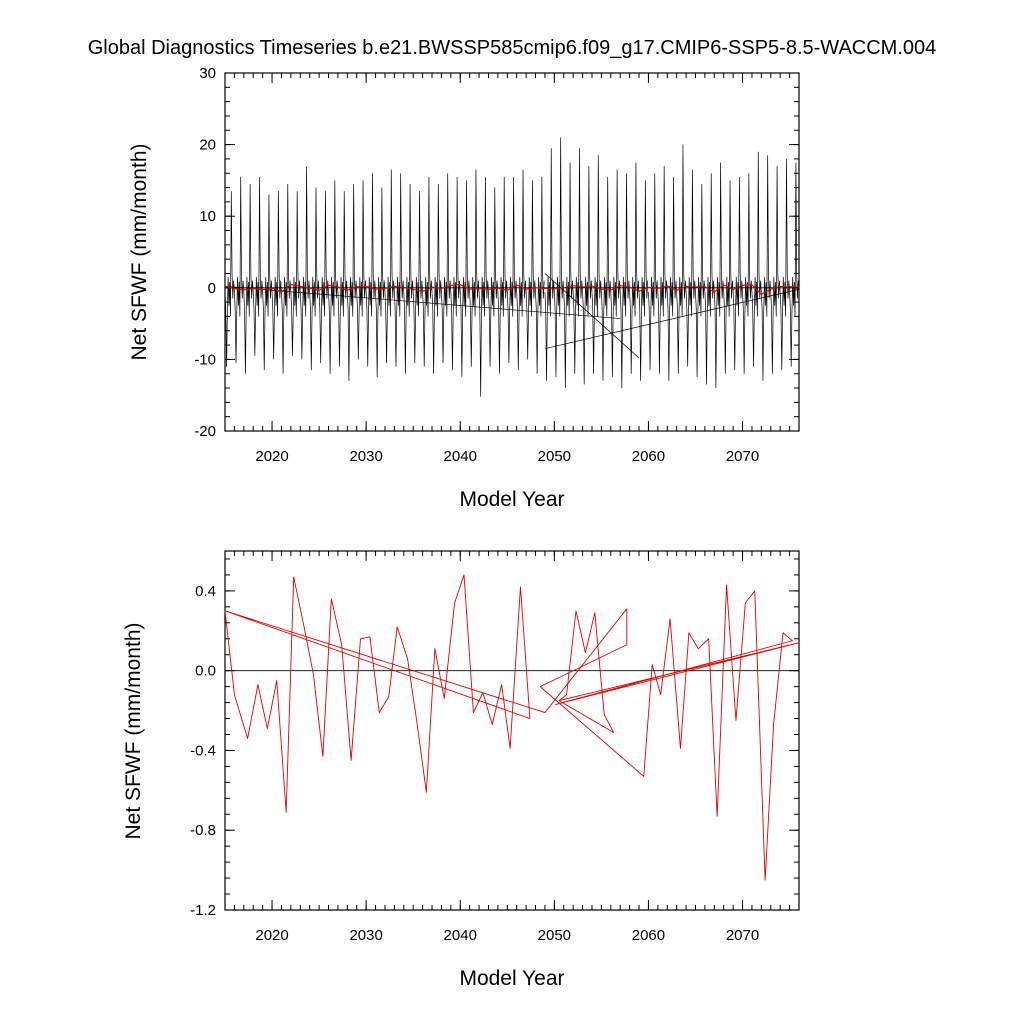 The image size is (1024, 1024). Describe the element at coordinates (212, 288) in the screenshot. I see `y-tick-label: 0` at that location.